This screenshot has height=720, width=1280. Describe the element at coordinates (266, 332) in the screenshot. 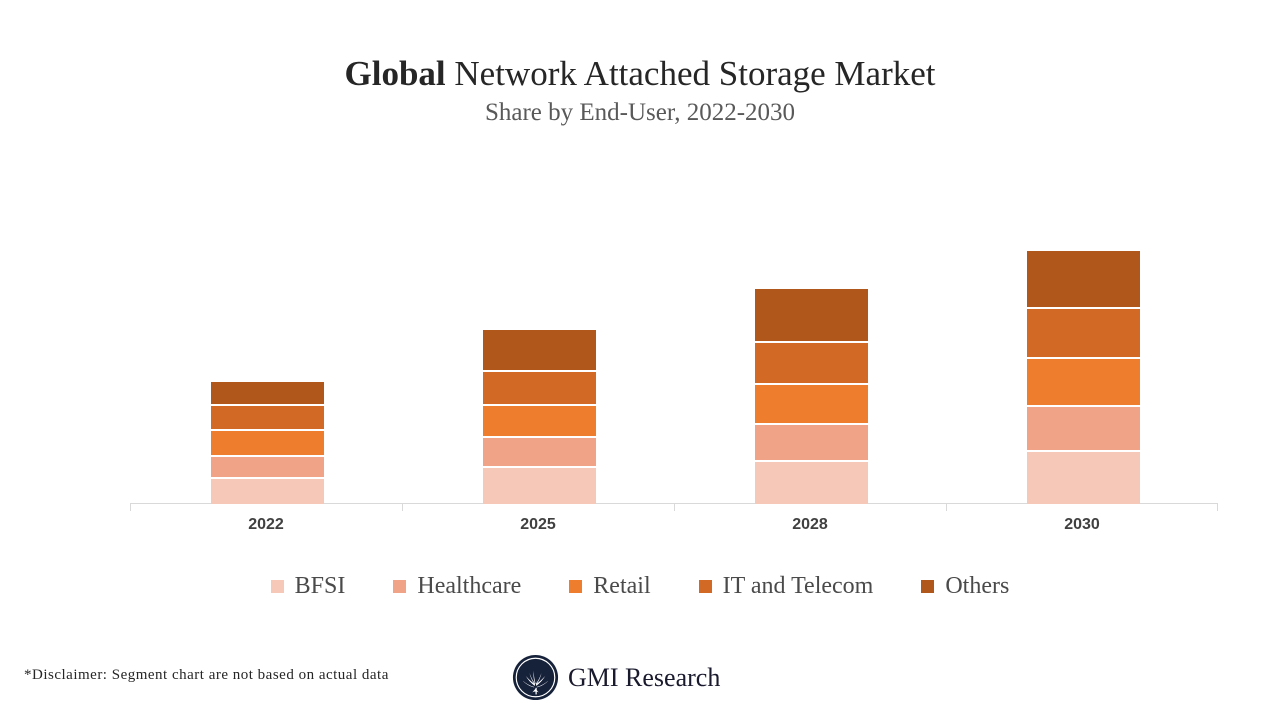

I see `bar-group-2022` at that location.